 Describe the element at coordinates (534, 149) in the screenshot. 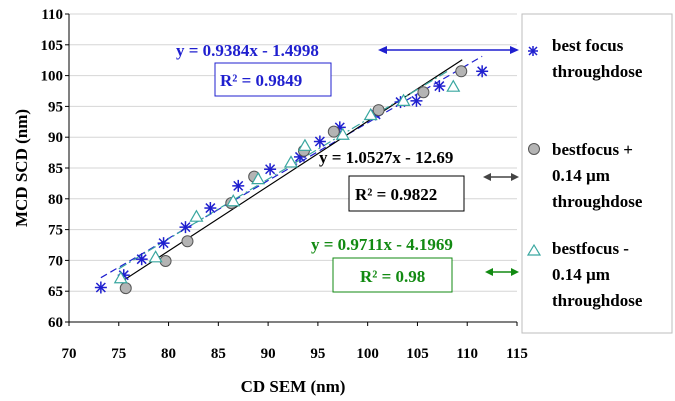

I see `legend-marker-series2` at that location.